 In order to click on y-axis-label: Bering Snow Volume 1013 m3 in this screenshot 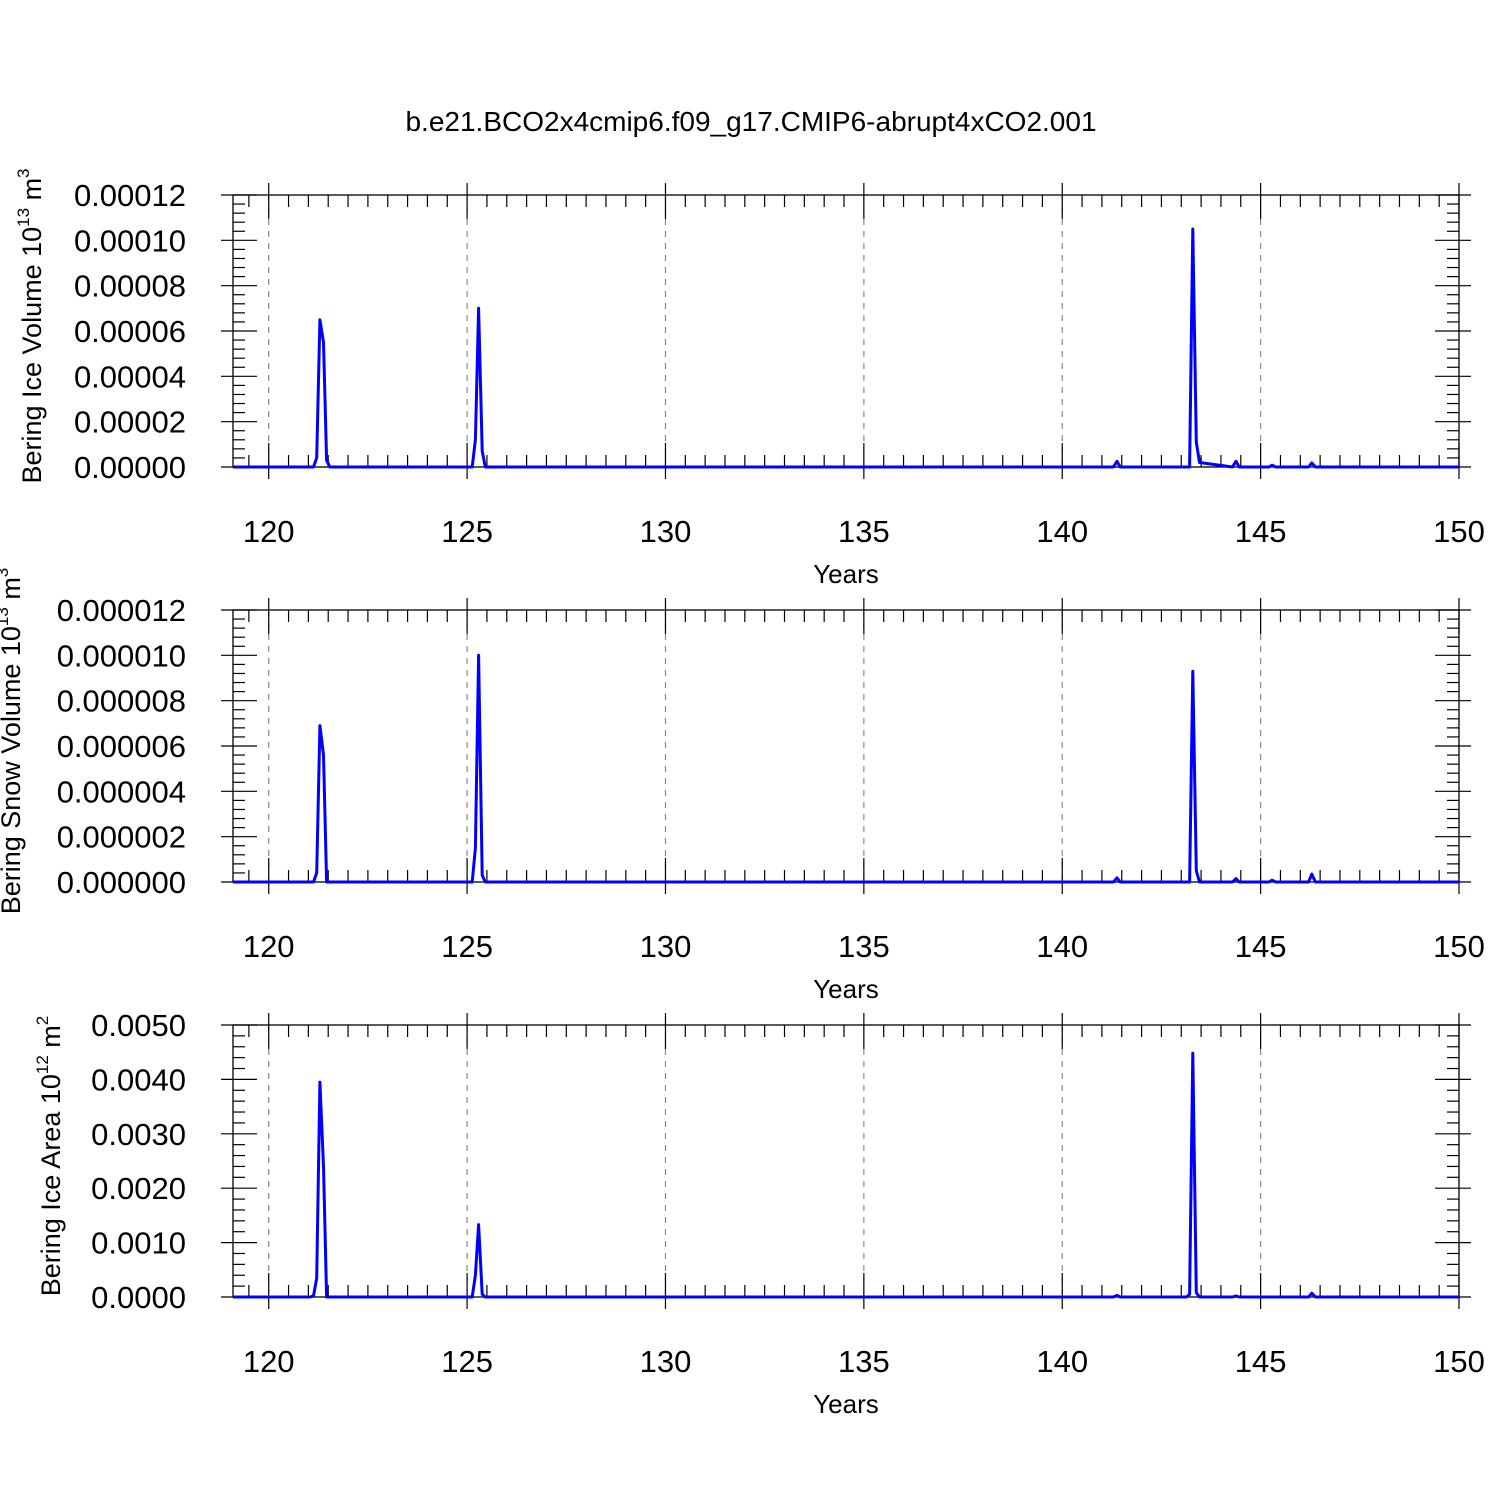, I will do `click(13, 741)`.